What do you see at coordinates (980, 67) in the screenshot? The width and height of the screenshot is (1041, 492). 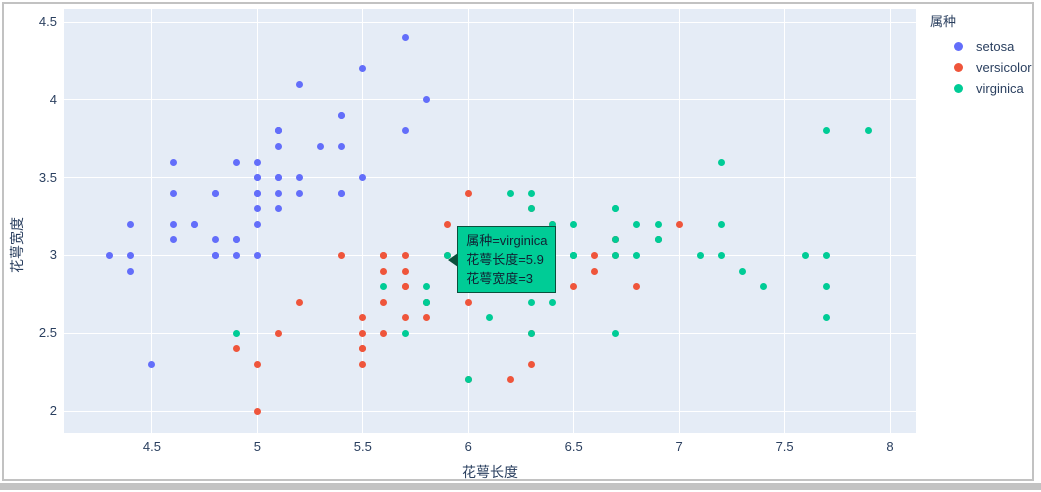 I see `legend-item-versicolor: versicolor` at bounding box center [980, 67].